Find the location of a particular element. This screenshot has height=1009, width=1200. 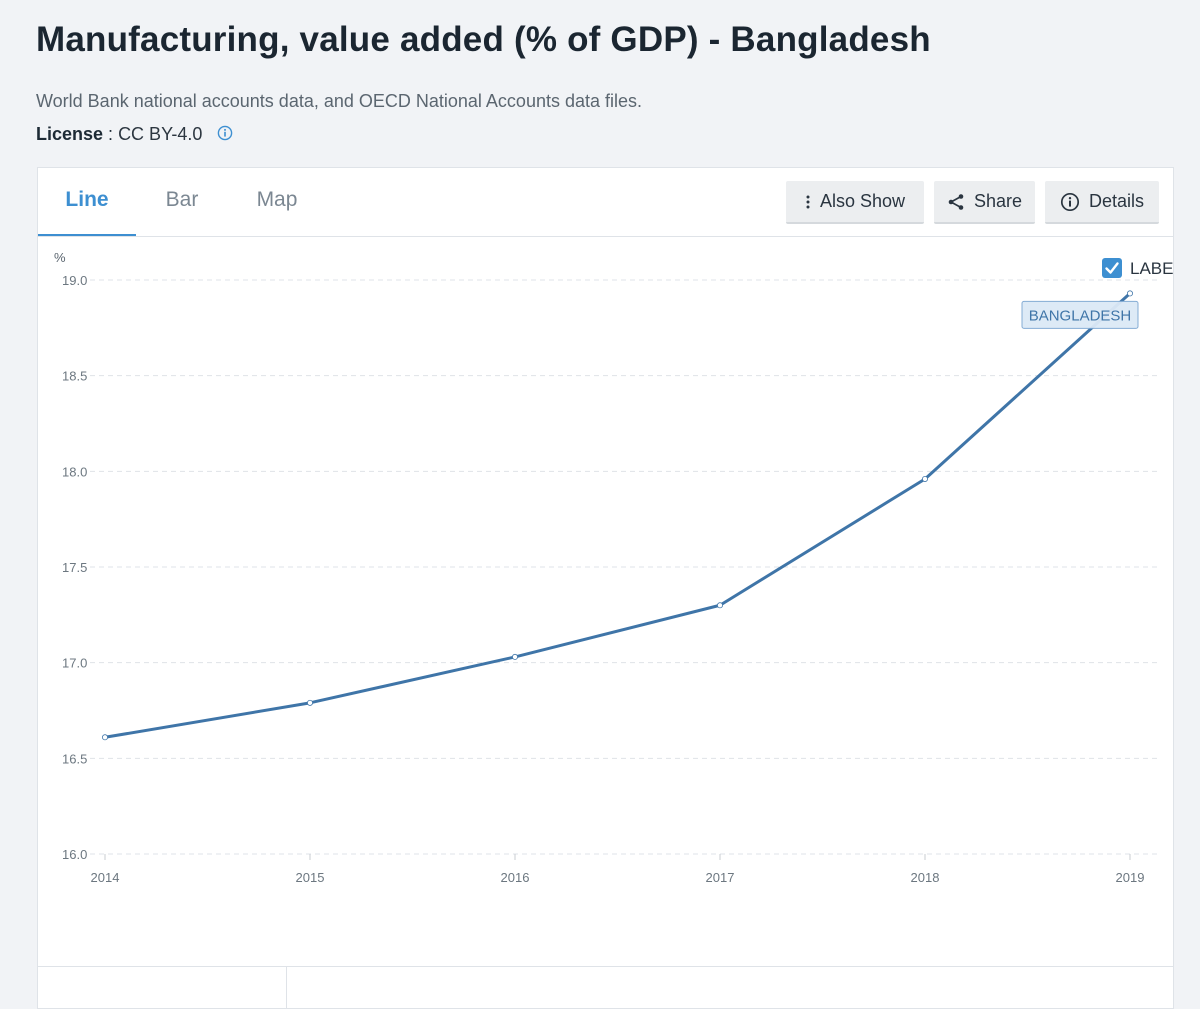

also-show-label: Also Show is located at coordinates (862, 201).